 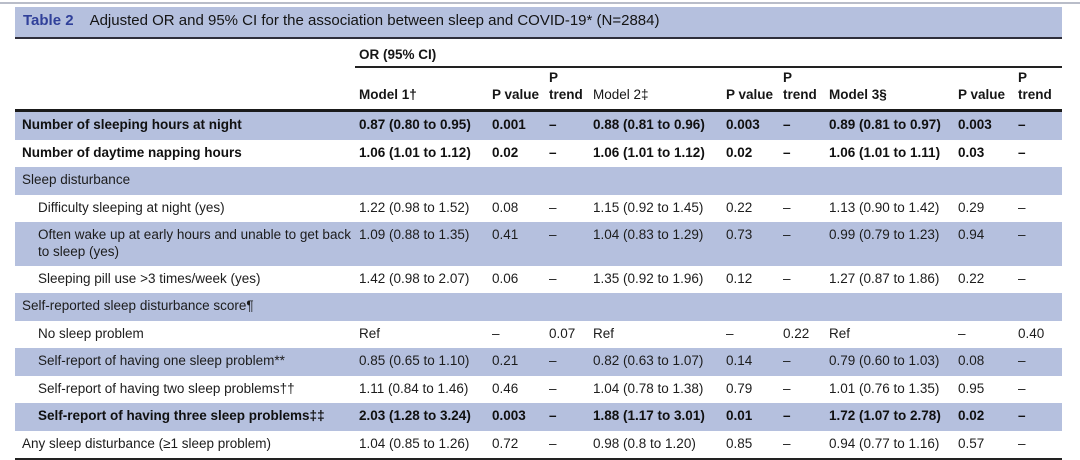 What do you see at coordinates (415, 152) in the screenshot?
I see `data-cell-1: 1.06 (1.01 to 1.12)` at bounding box center [415, 152].